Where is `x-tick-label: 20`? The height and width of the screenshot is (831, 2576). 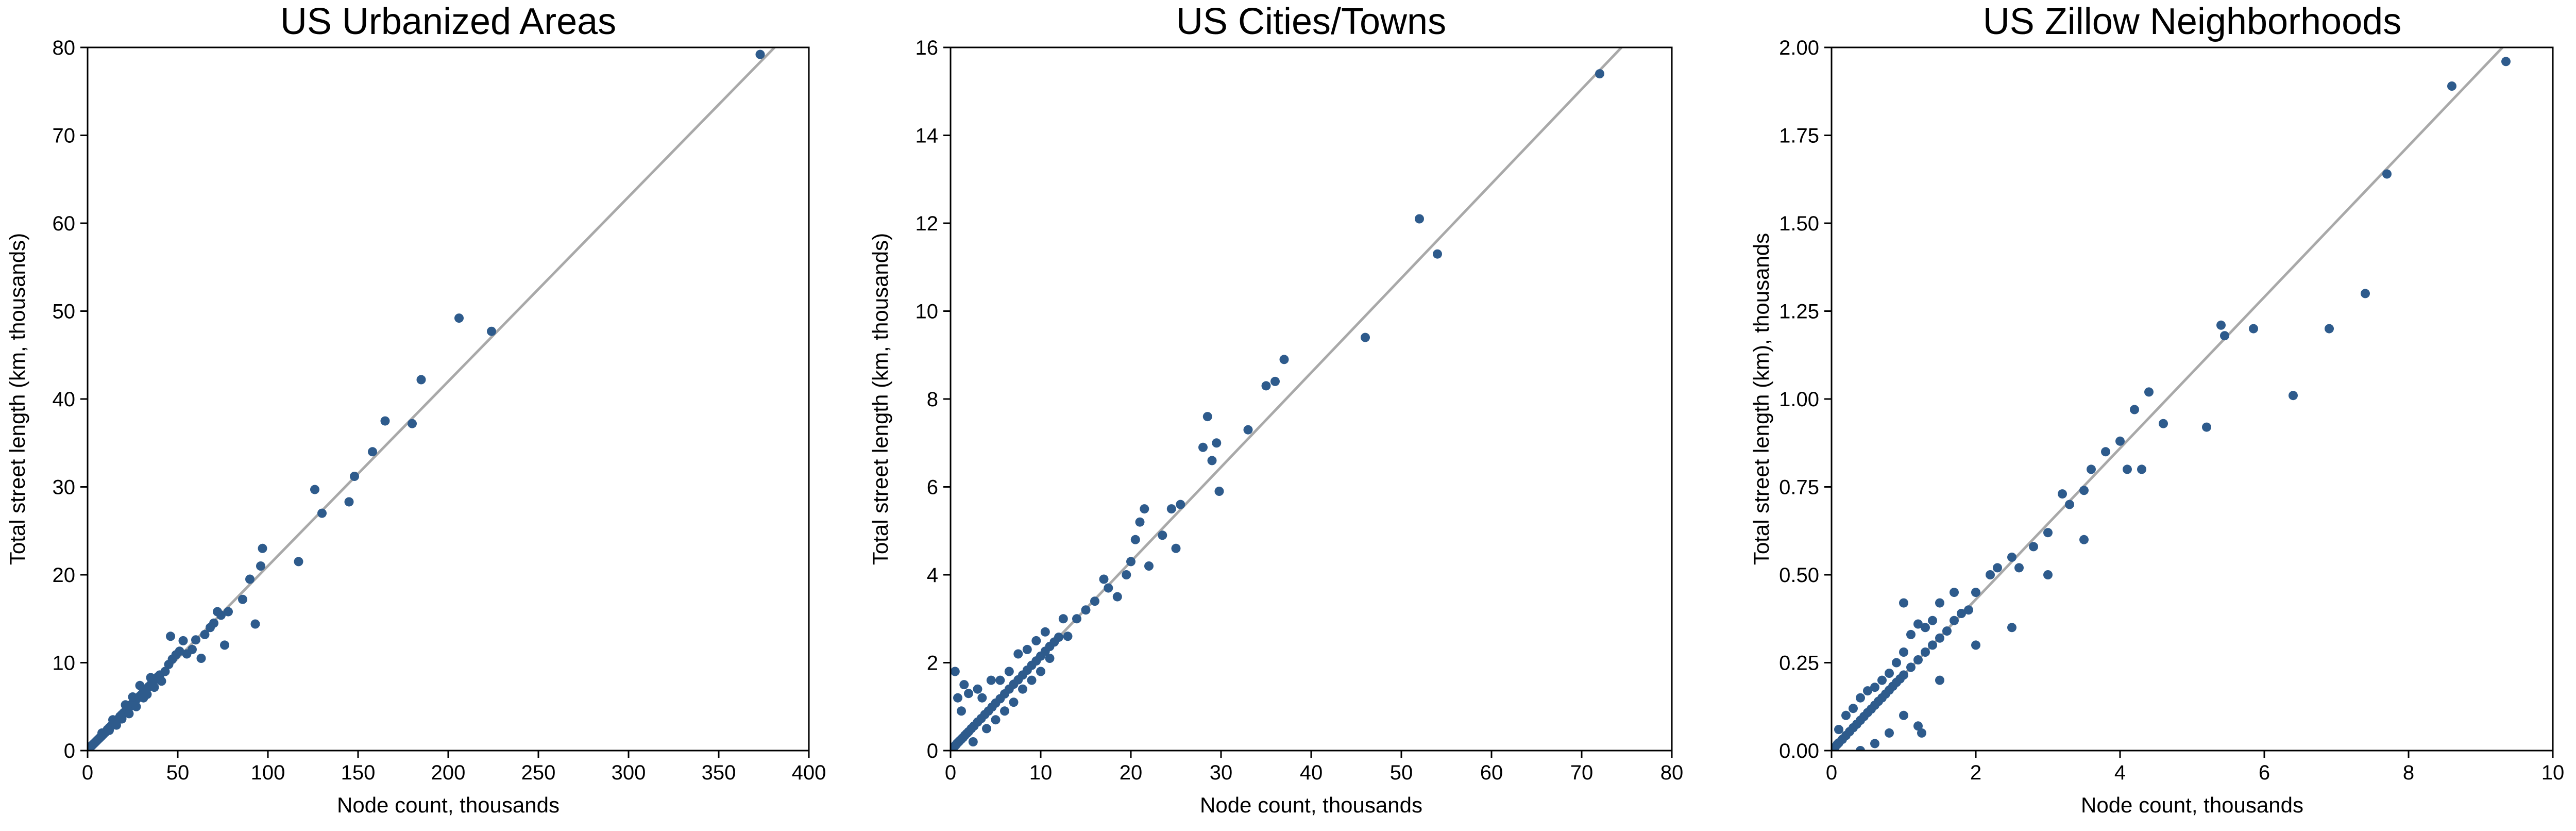
x-tick-label: 20 is located at coordinates (1131, 772).